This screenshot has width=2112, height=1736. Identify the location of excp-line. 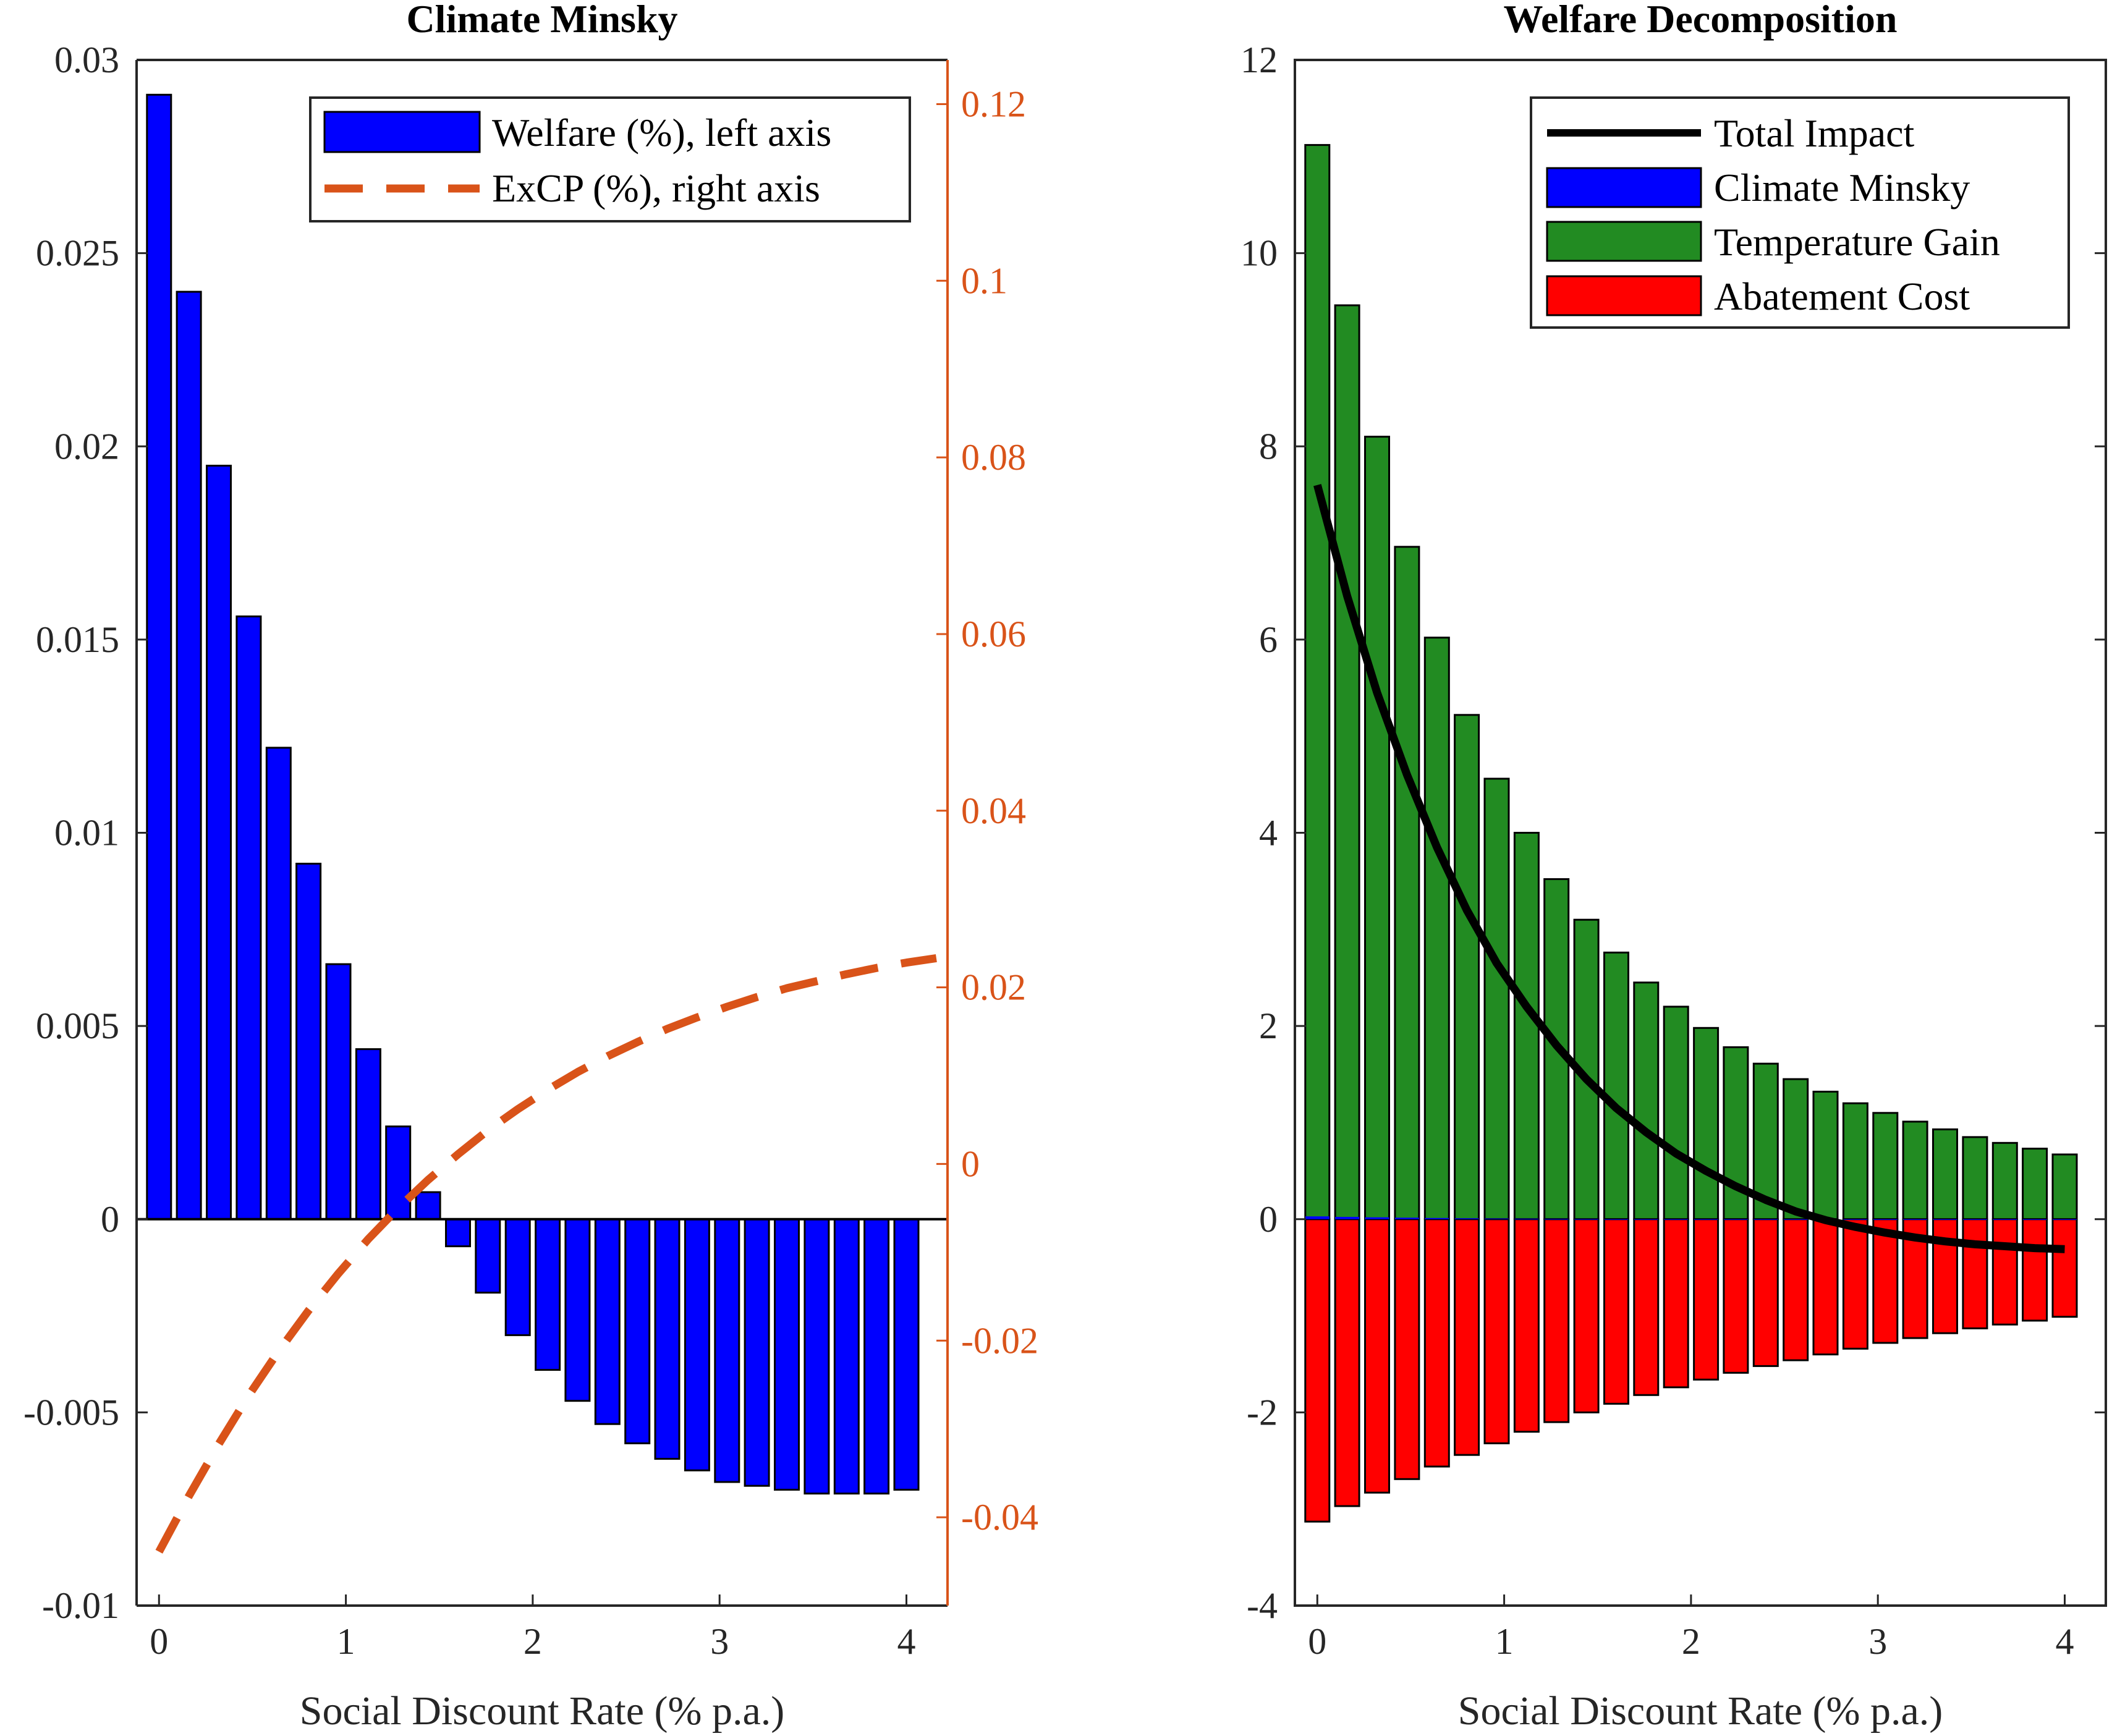
(546, 1254).